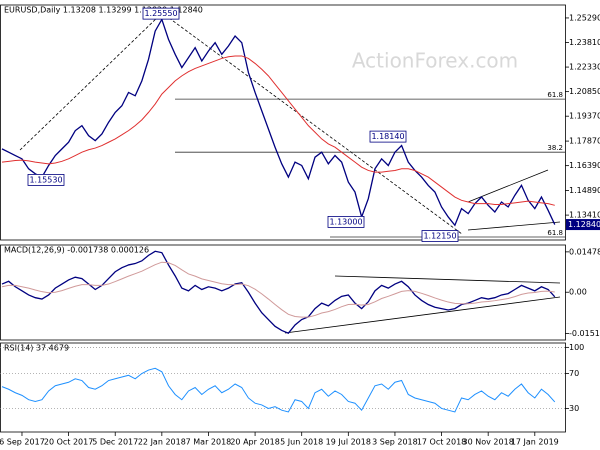 This screenshot has height=450, width=600. I want to click on x-tick-label: 3 Sep 2018, so click(395, 442).